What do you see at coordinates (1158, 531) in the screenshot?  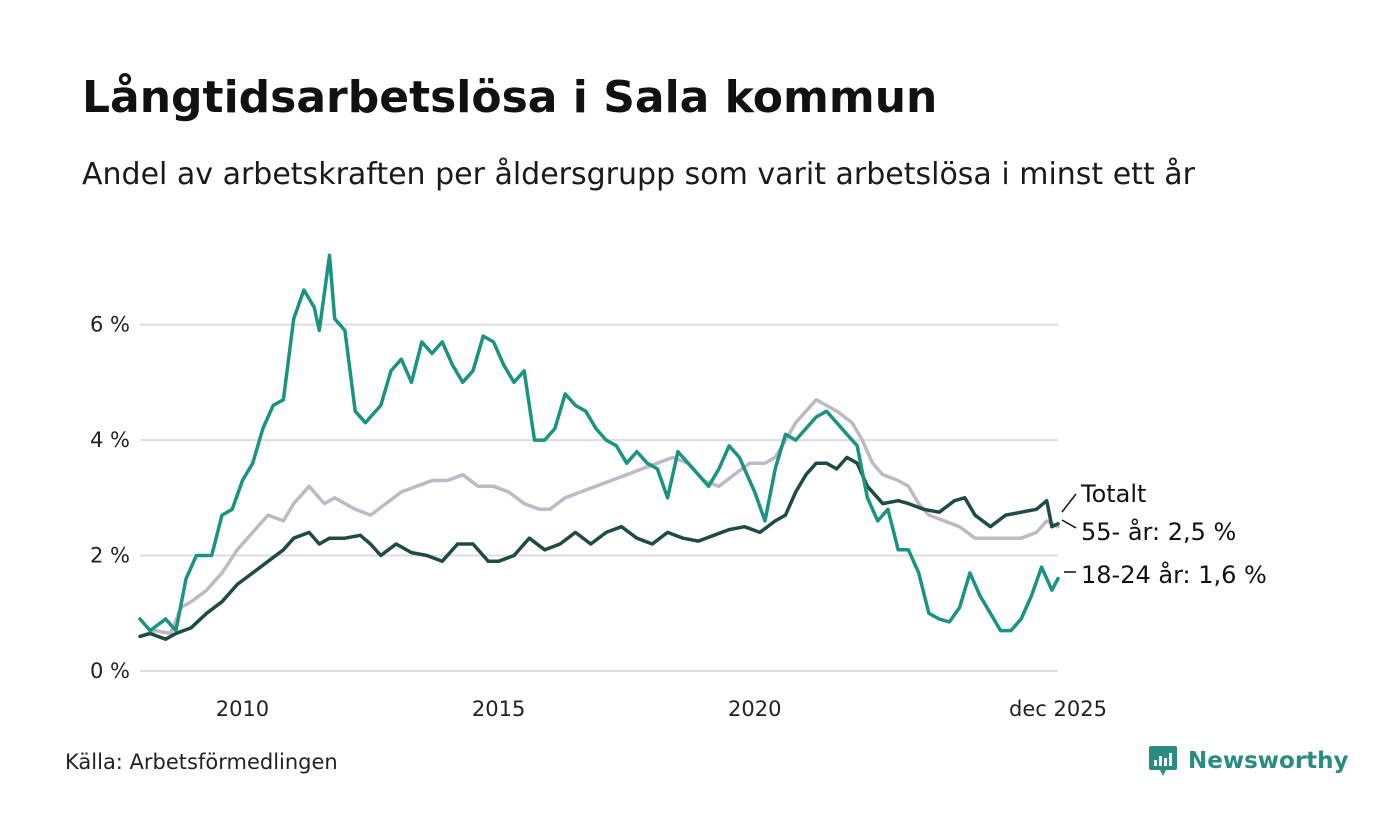 I see `end-label: 55- år: 2,5 %` at bounding box center [1158, 531].